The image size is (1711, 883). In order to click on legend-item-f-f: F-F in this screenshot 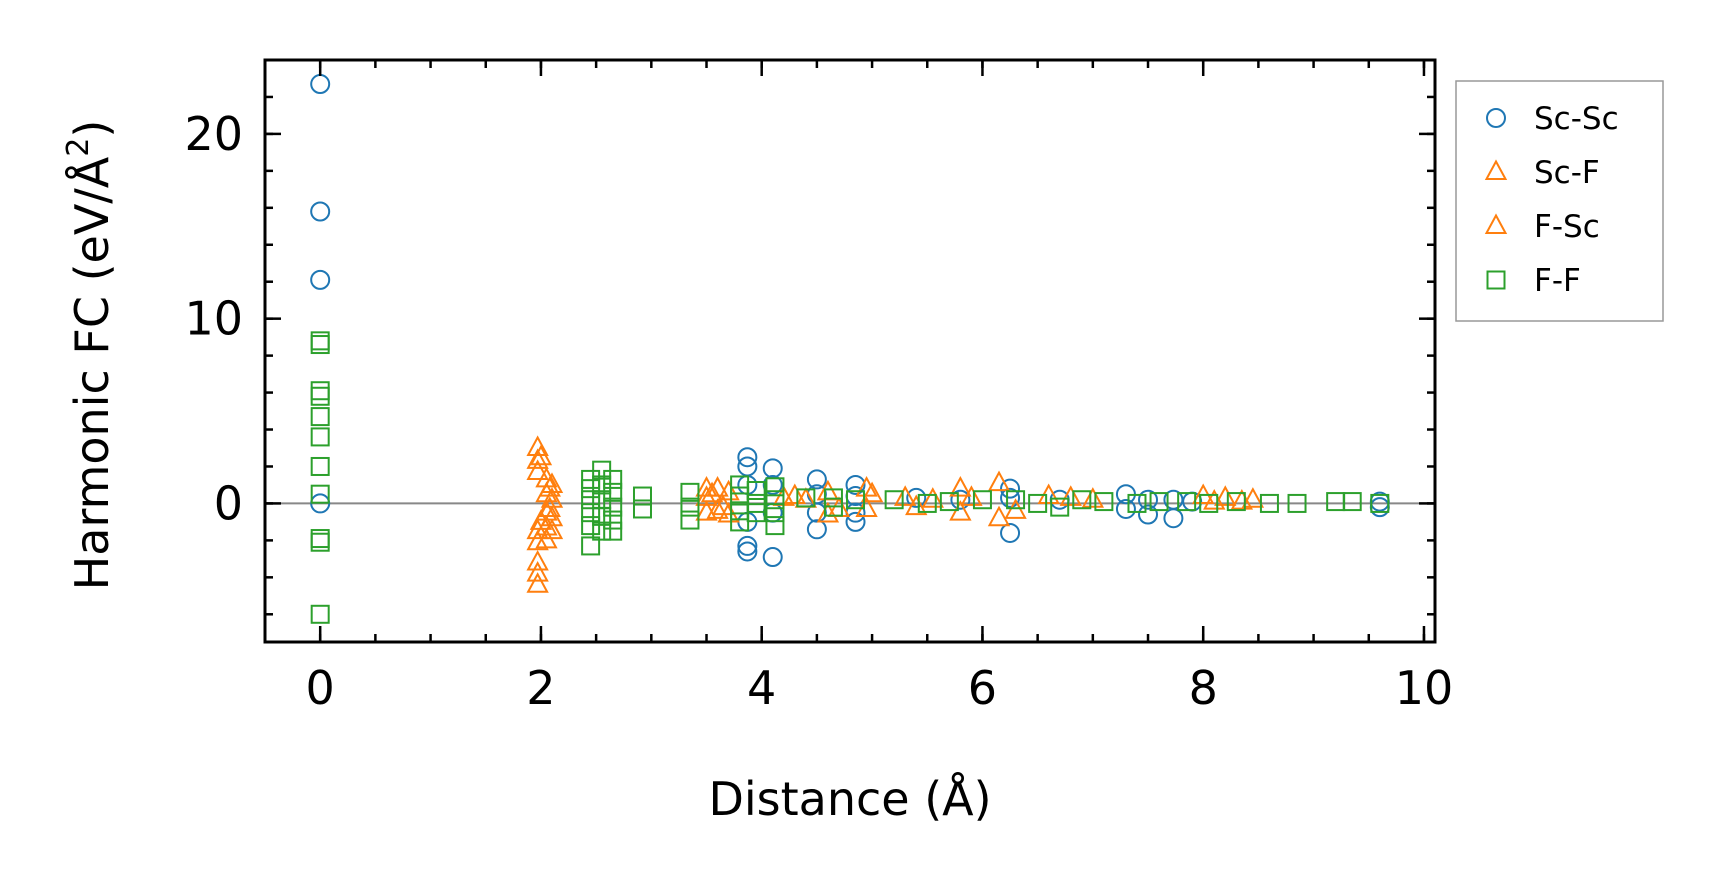, I will do `click(1533, 281)`.